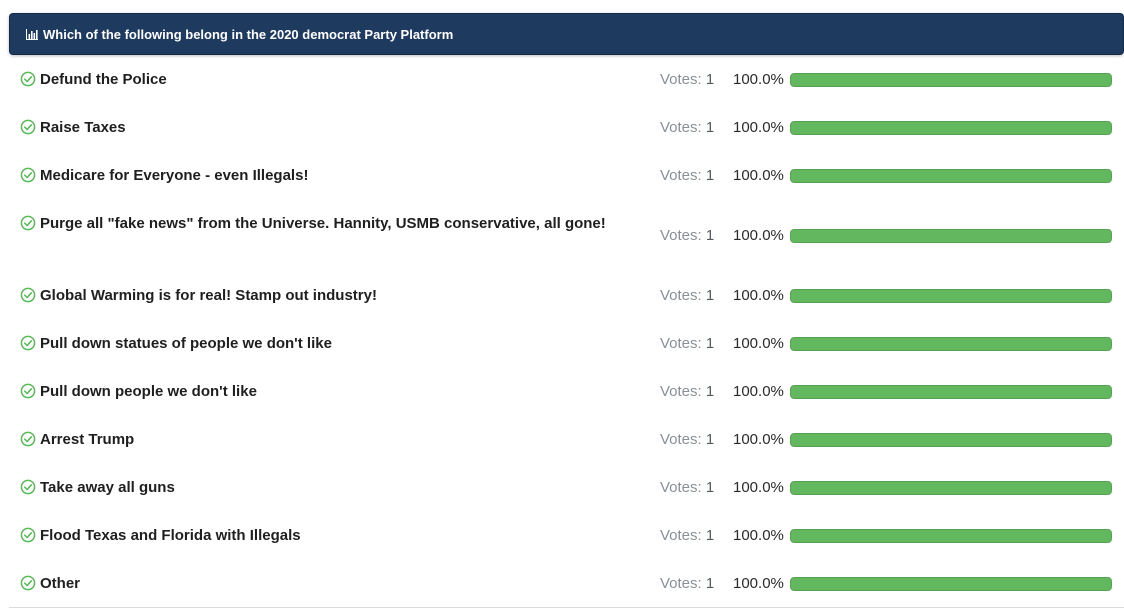  Describe the element at coordinates (107, 487) in the screenshot. I see `option-label: Take away all guns` at that location.